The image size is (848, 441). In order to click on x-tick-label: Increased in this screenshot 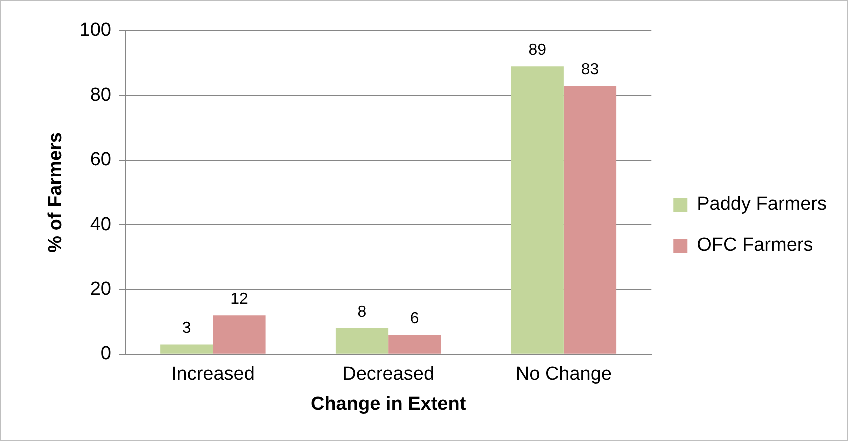, I will do `click(213, 375)`.